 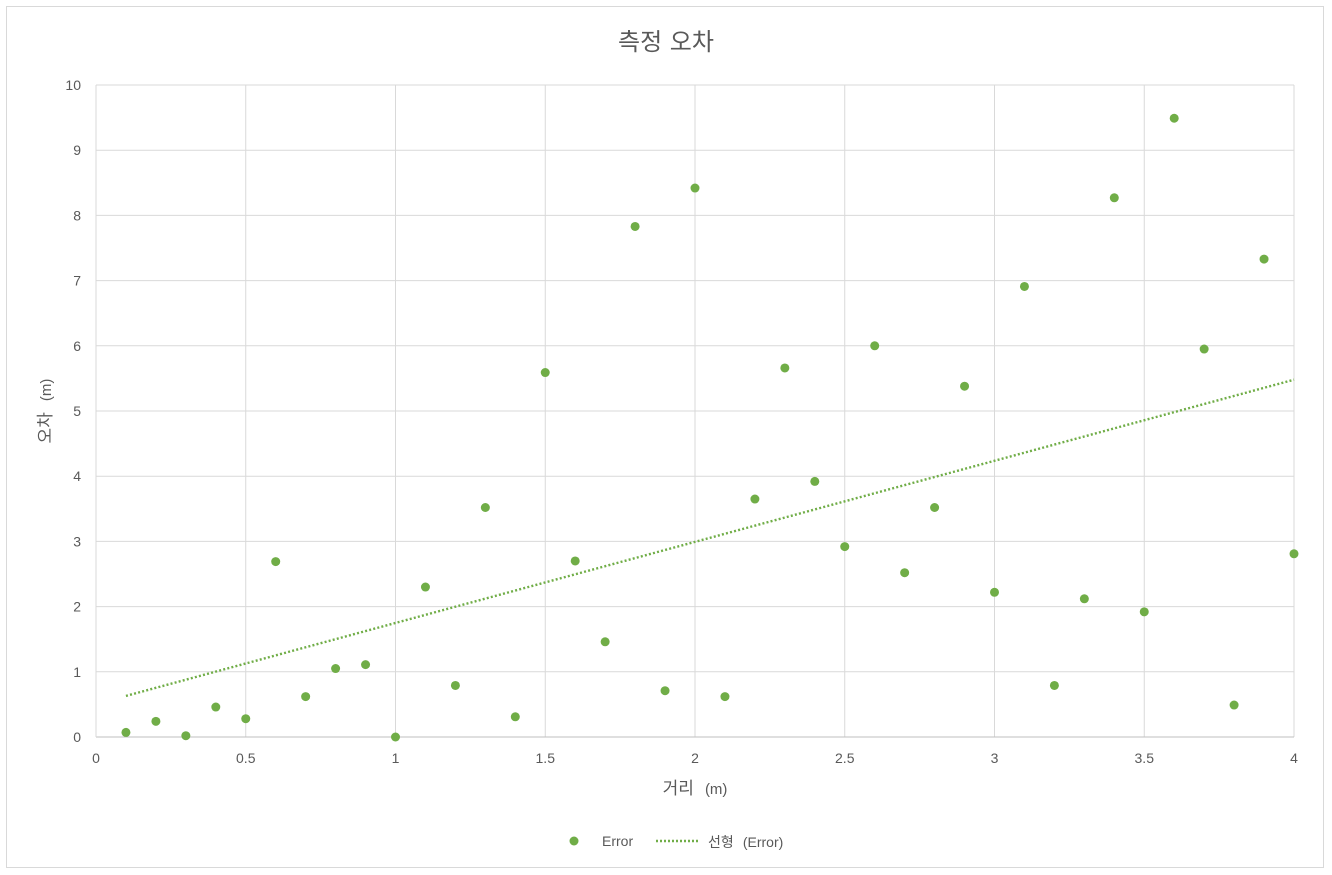 I want to click on legend-label-error: Error, so click(x=617, y=841).